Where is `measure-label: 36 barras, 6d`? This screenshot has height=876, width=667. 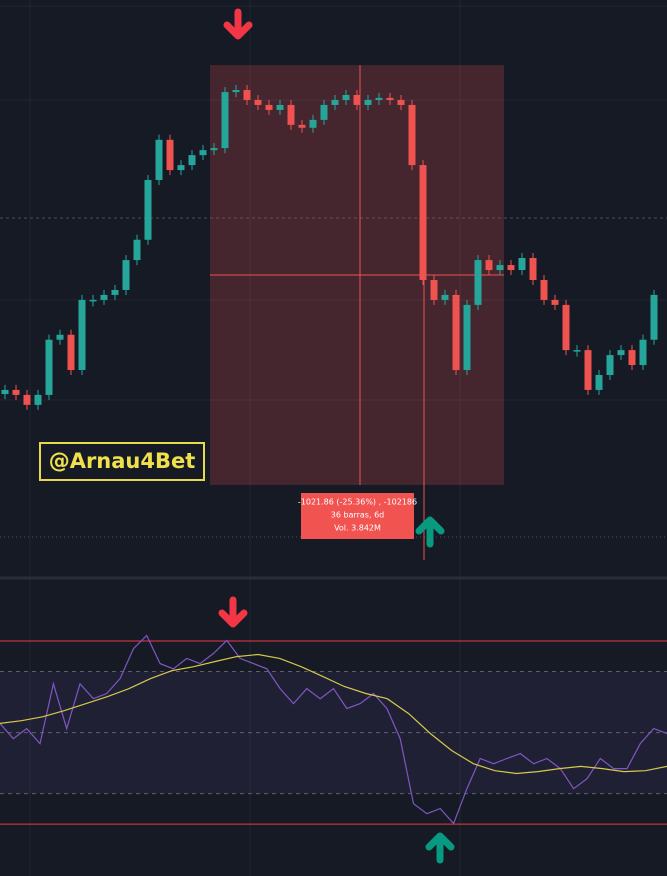 measure-label: 36 barras, 6d is located at coordinates (357, 515).